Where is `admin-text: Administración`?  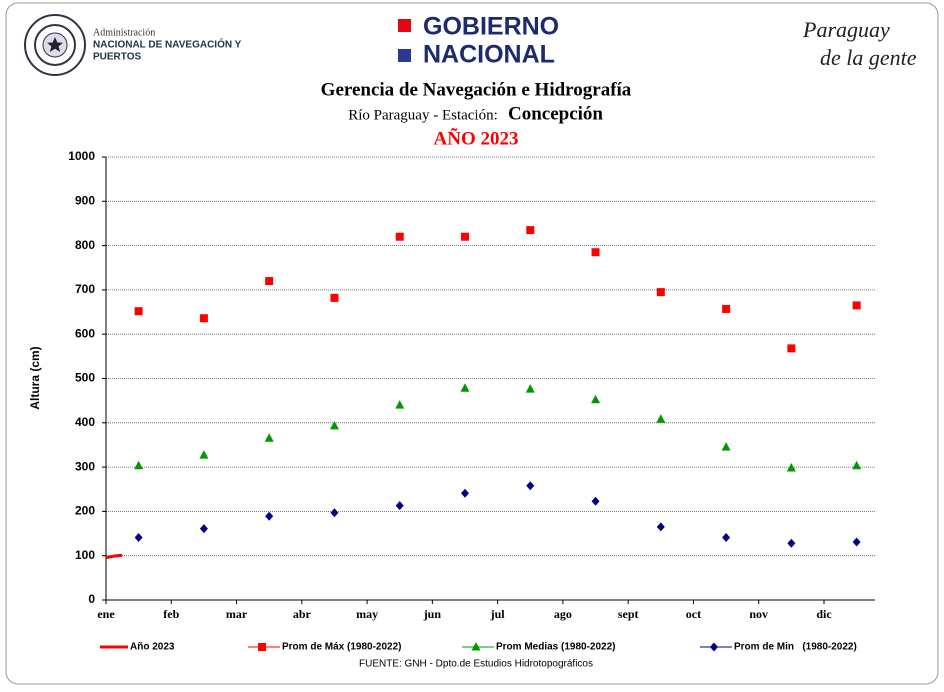 admin-text: Administración is located at coordinates (124, 32).